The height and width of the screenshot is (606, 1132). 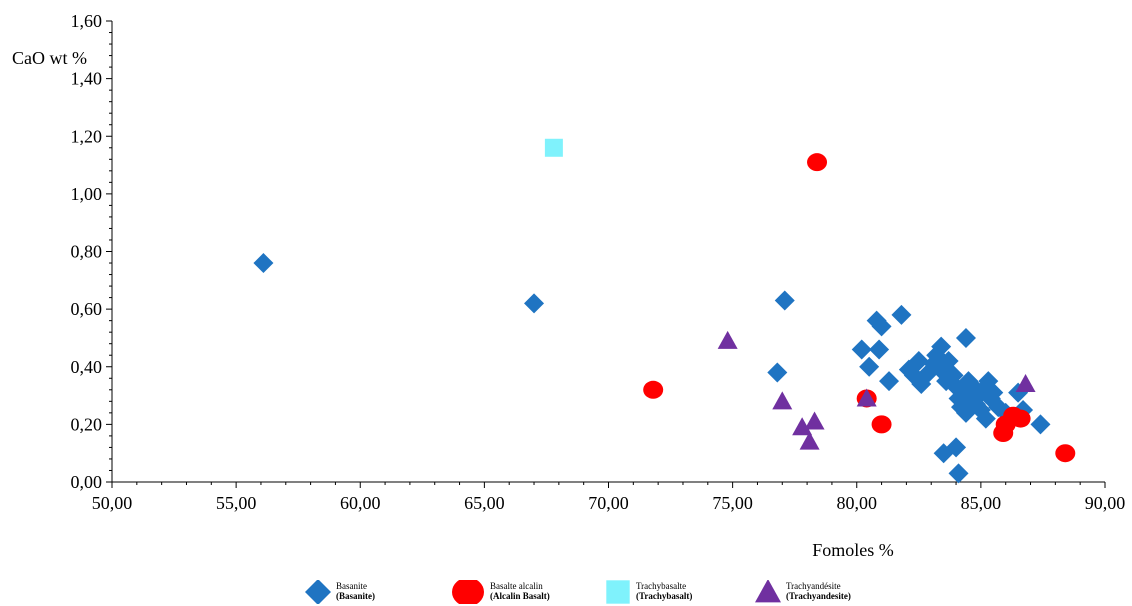 I want to click on legend-circle-symbol, so click(x=468, y=592).